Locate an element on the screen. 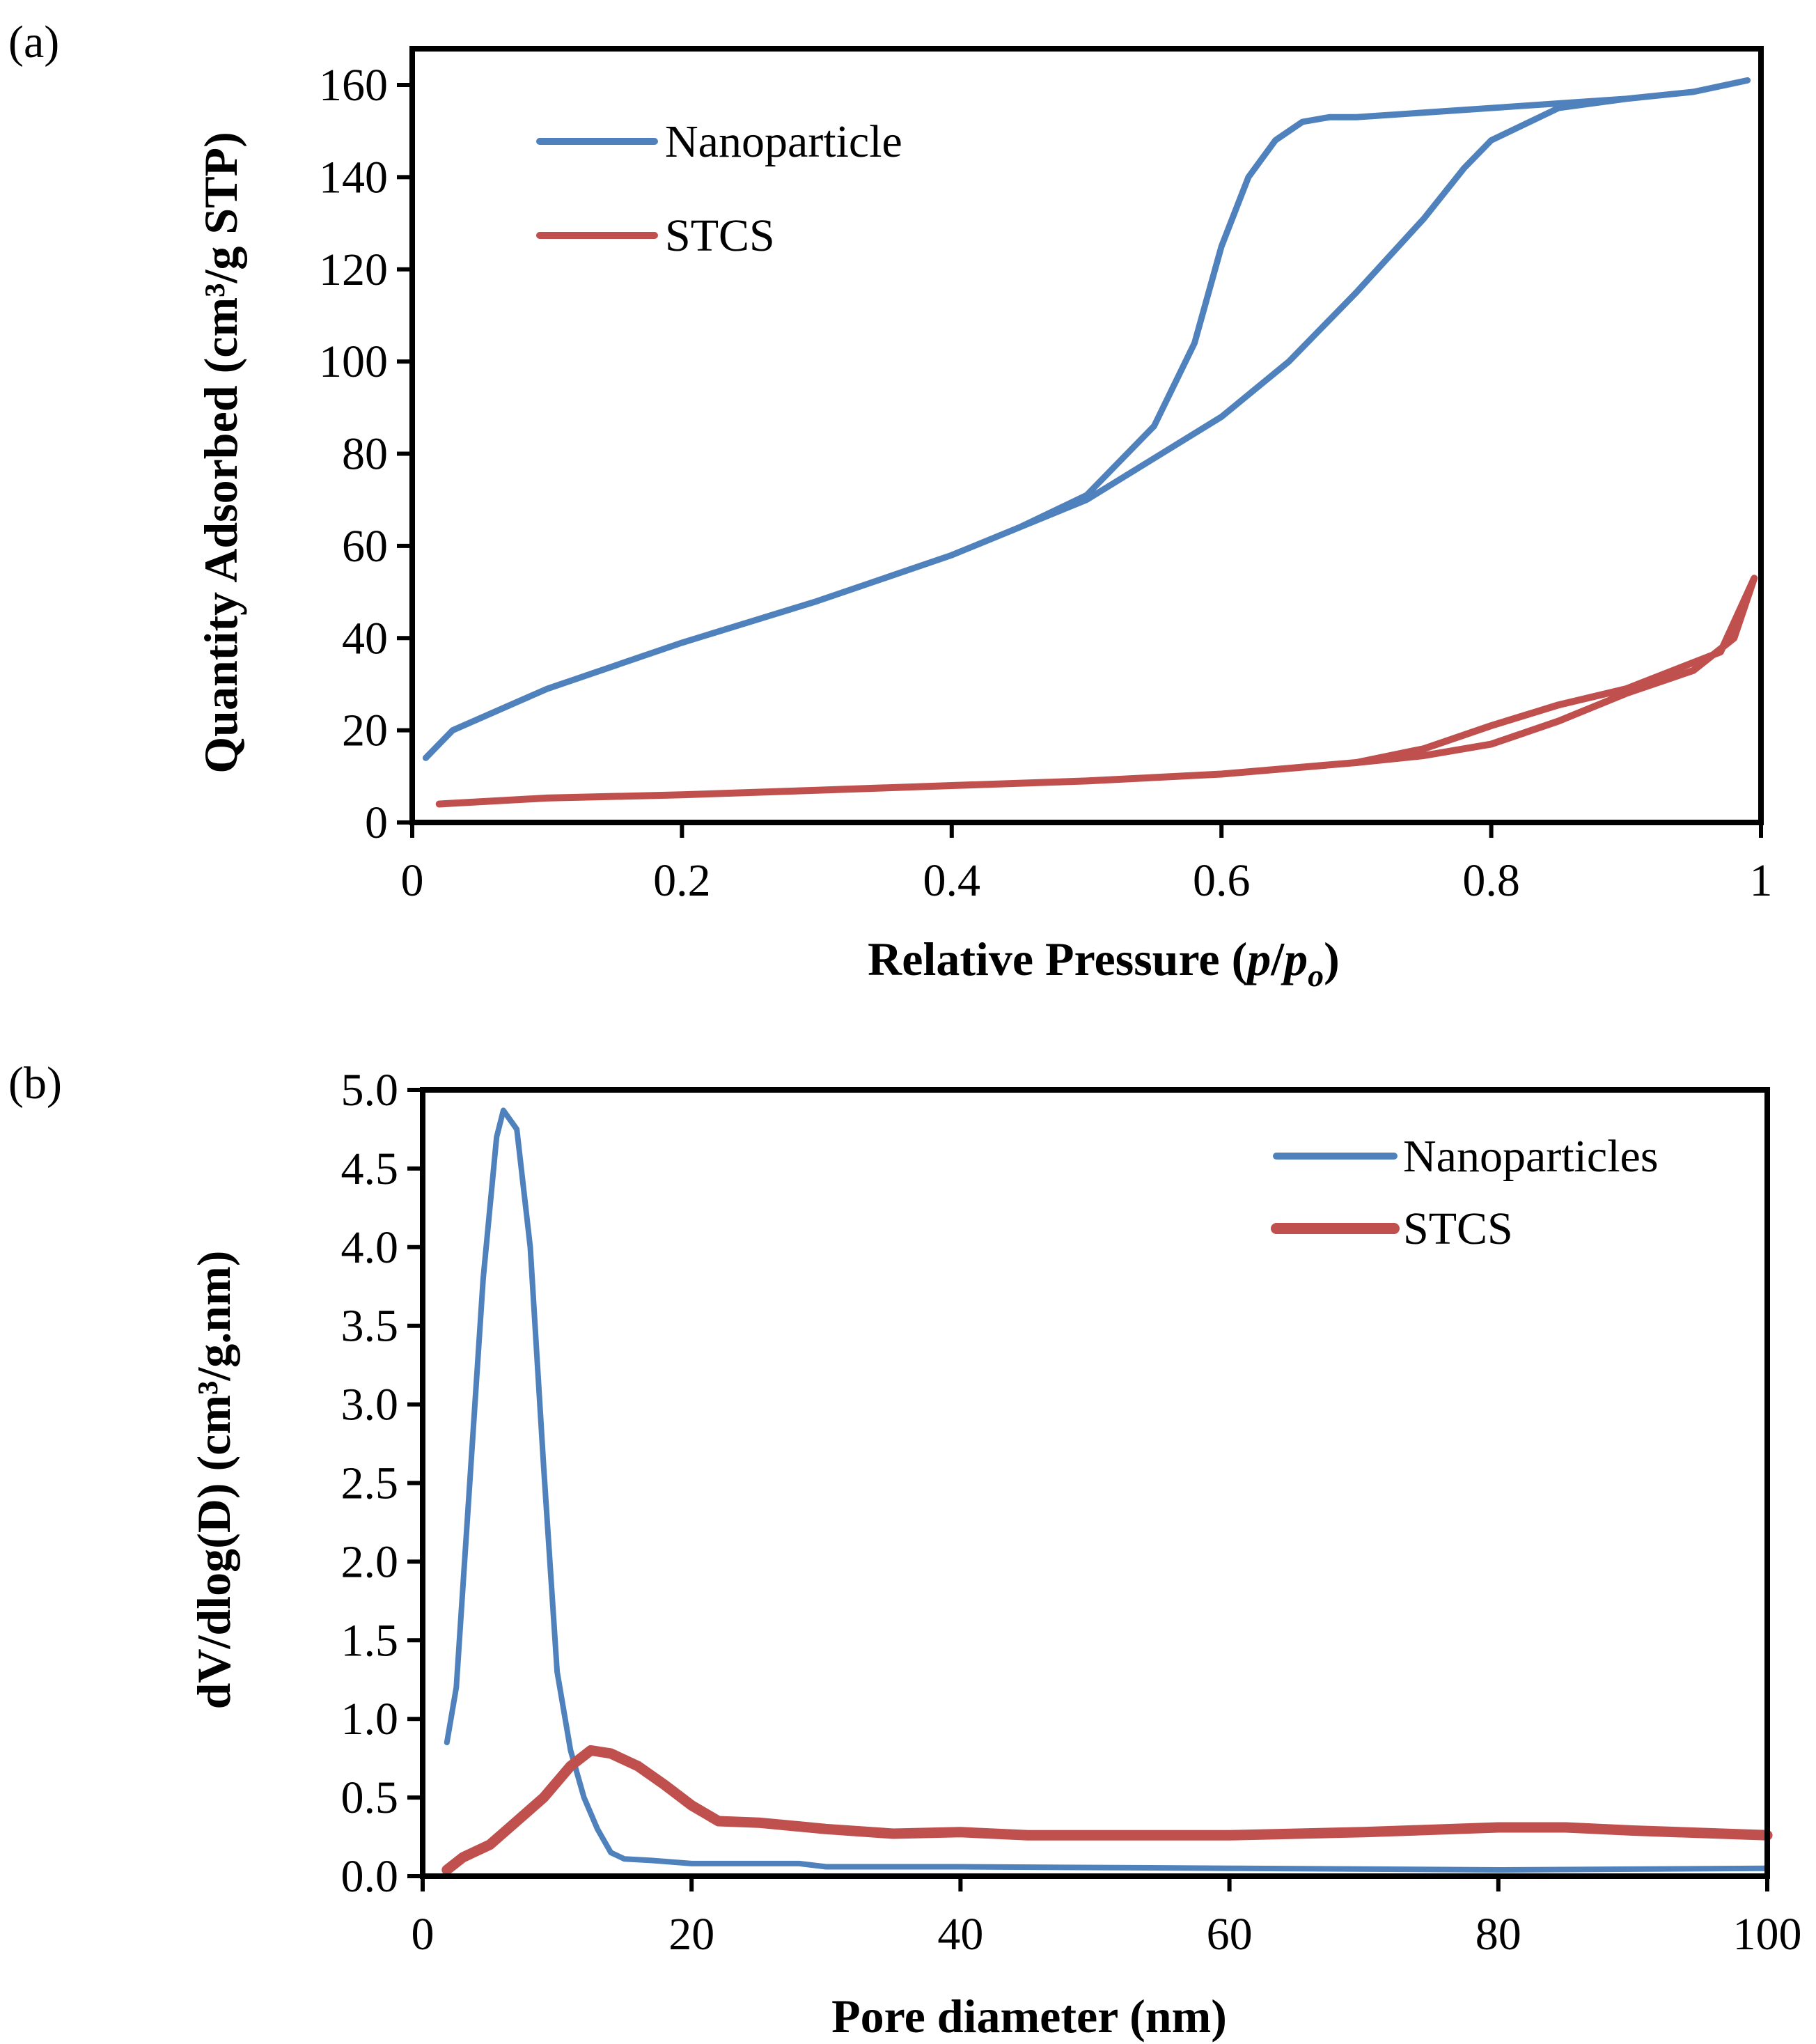 This screenshot has width=1816, height=2044. a-y-tick-label: 140 is located at coordinates (353, 178).